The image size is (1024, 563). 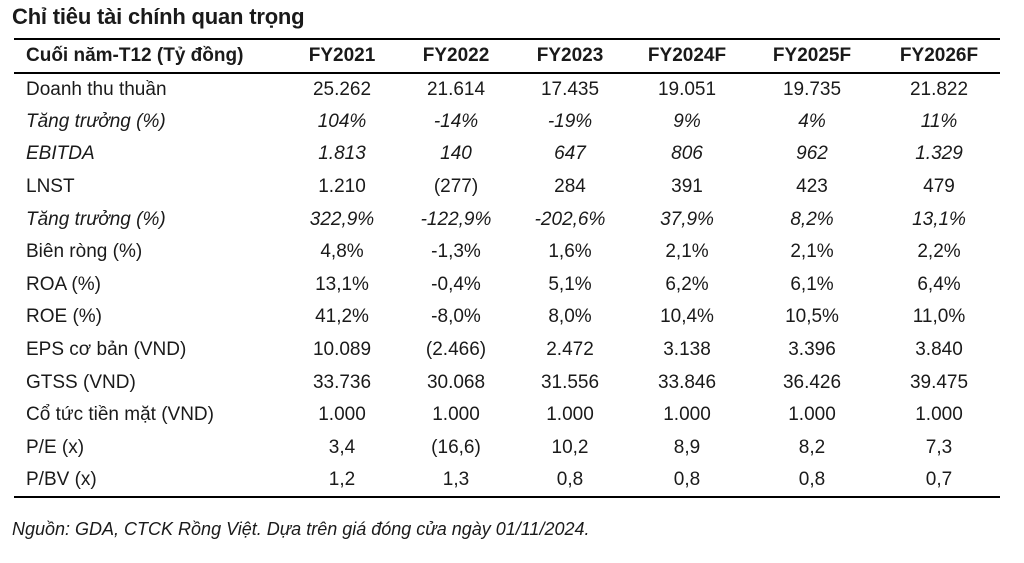 I want to click on row-label: P/BV (x), so click(x=149, y=481).